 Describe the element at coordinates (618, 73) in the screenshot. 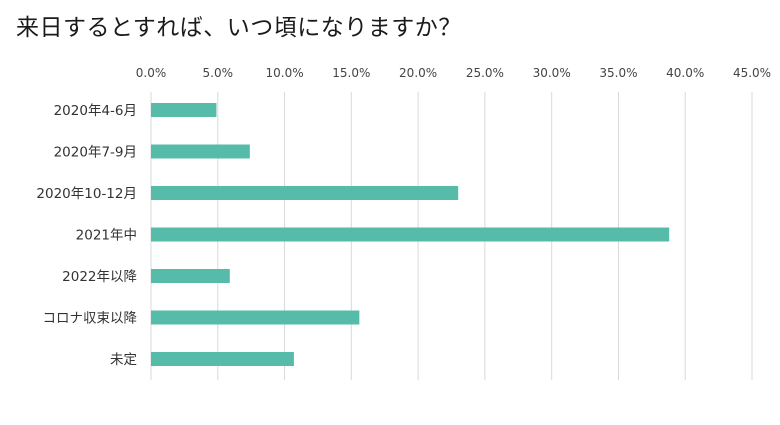

I see `x-tick-label: 35.0%` at that location.